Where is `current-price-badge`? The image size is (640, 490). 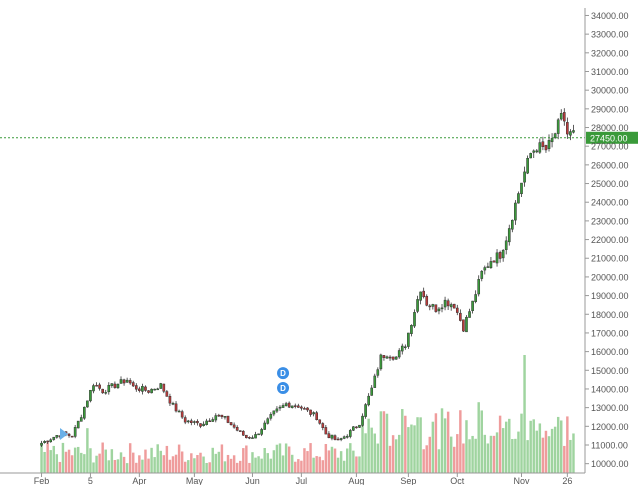
current-price-badge is located at coordinates (612, 137).